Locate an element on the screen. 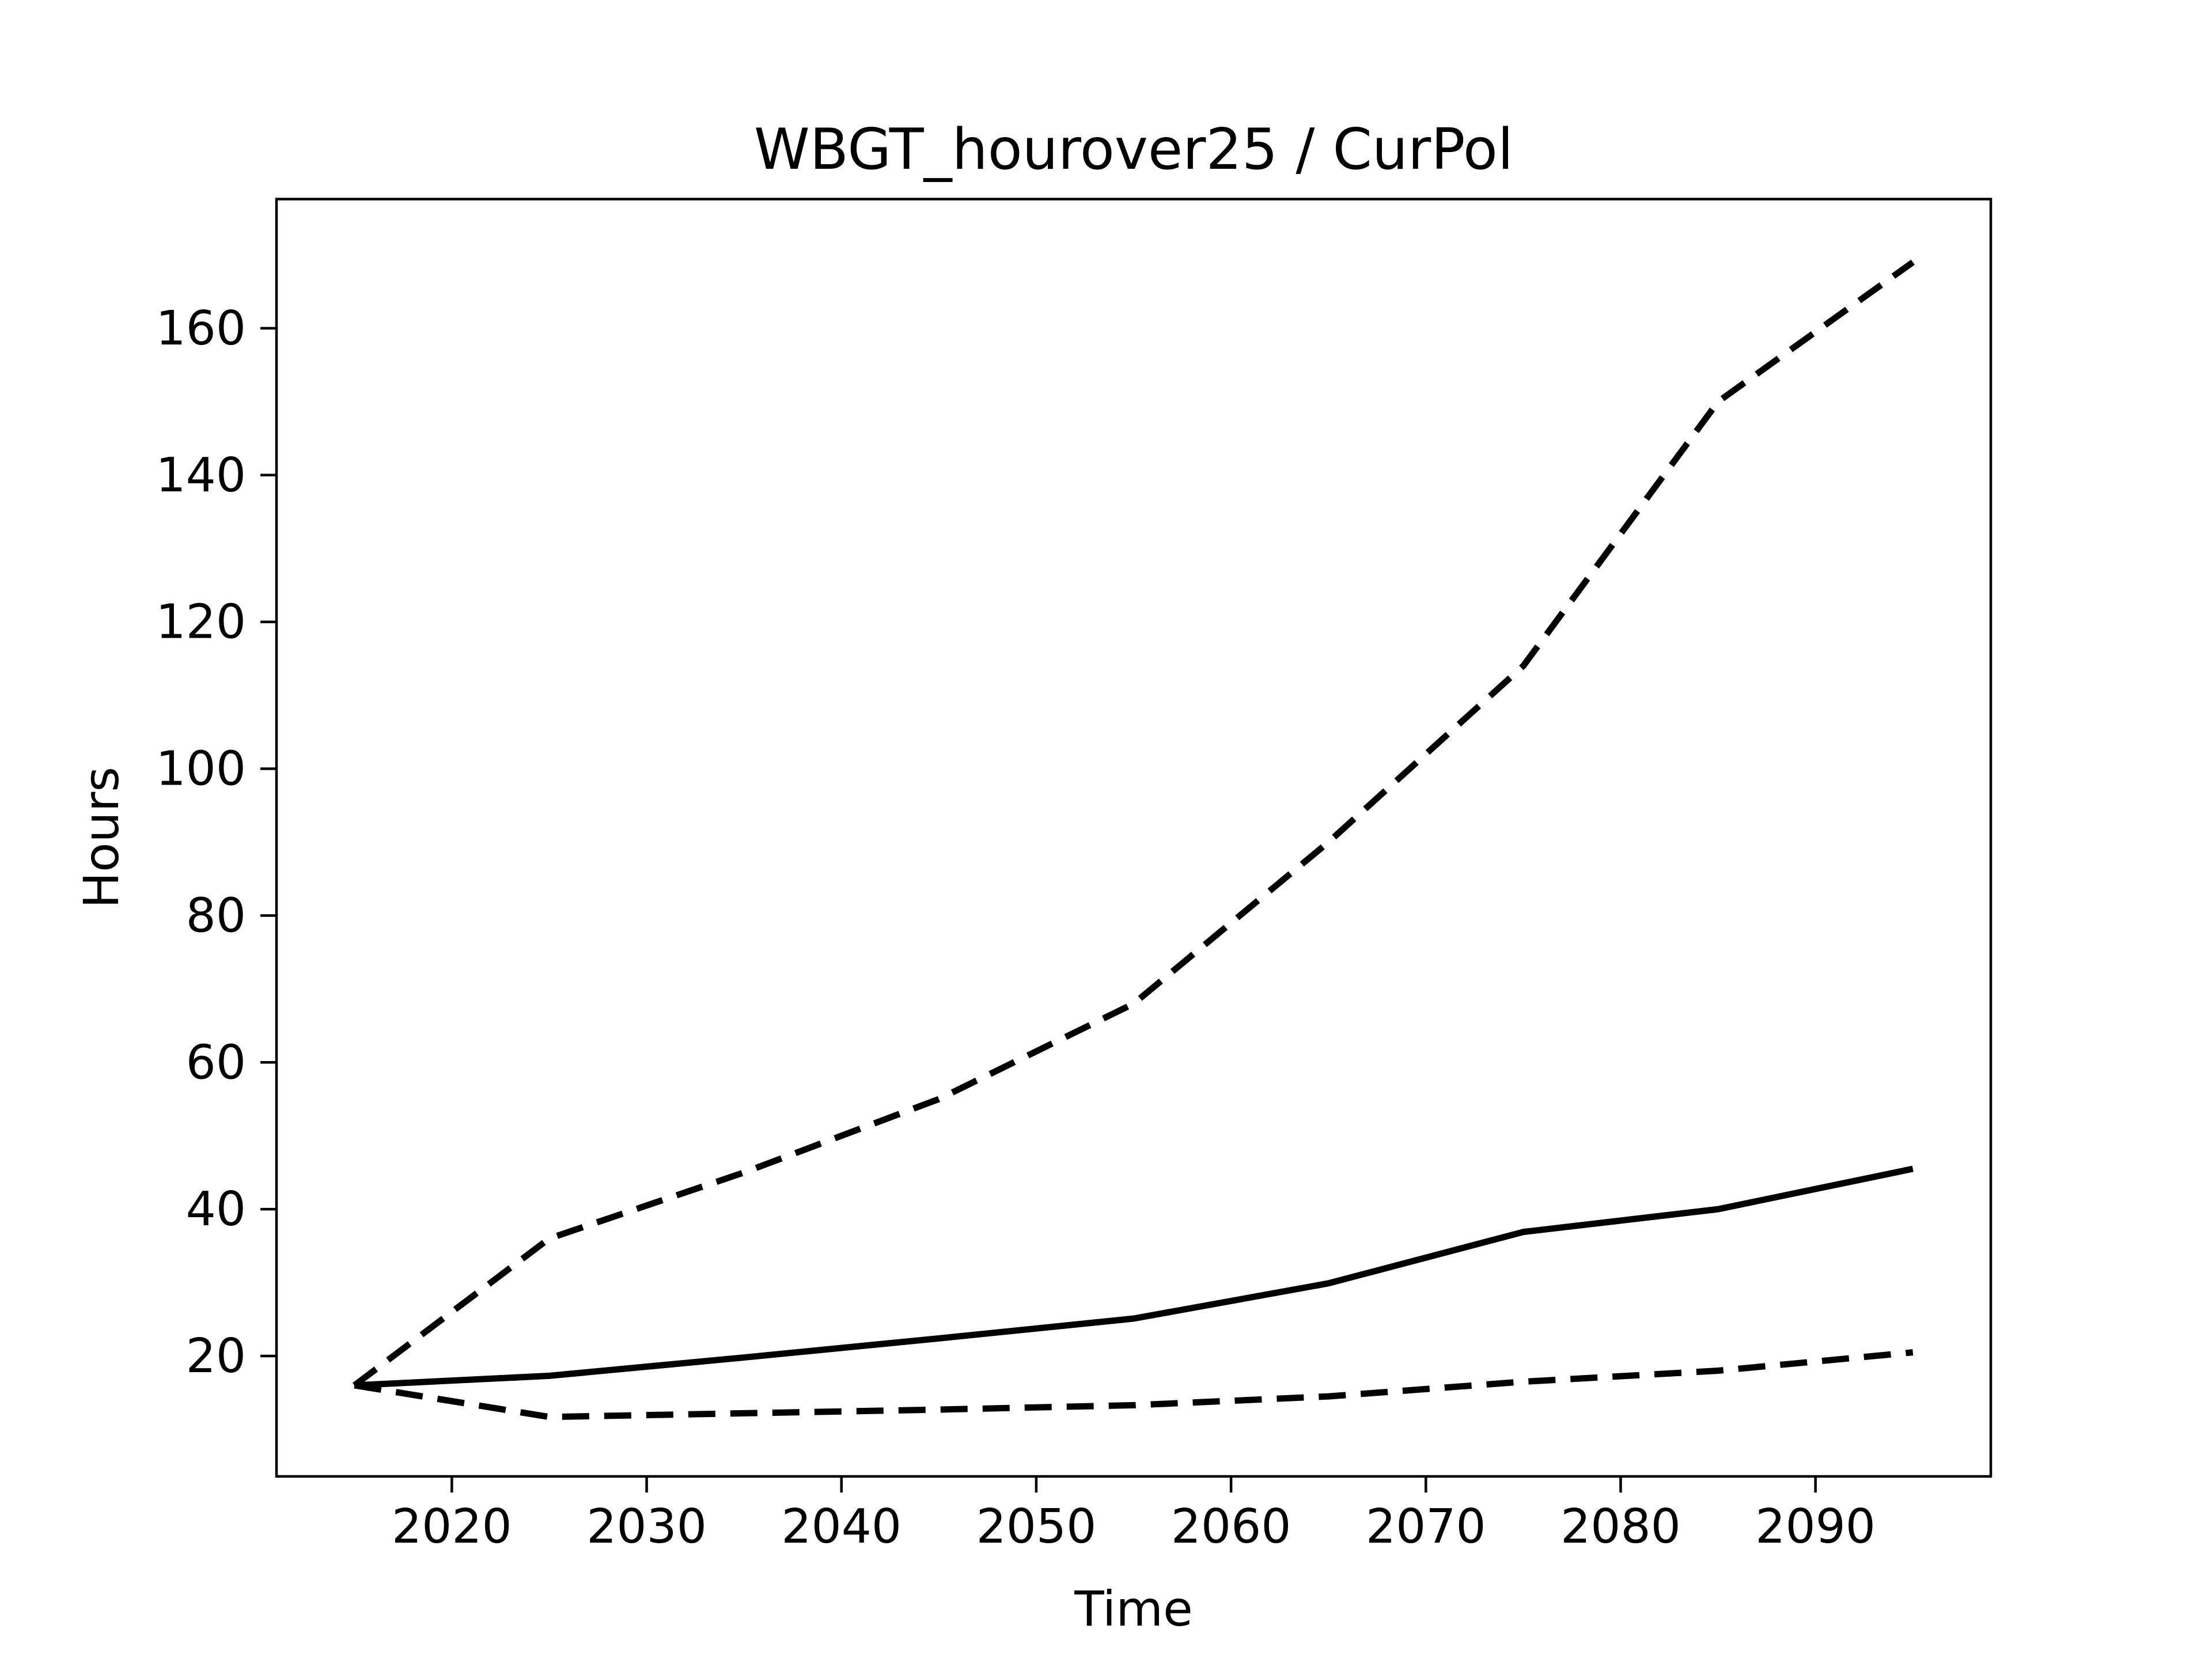 The height and width of the screenshot is (1659, 2212). x-axis-label: Time is located at coordinates (1133, 1609).